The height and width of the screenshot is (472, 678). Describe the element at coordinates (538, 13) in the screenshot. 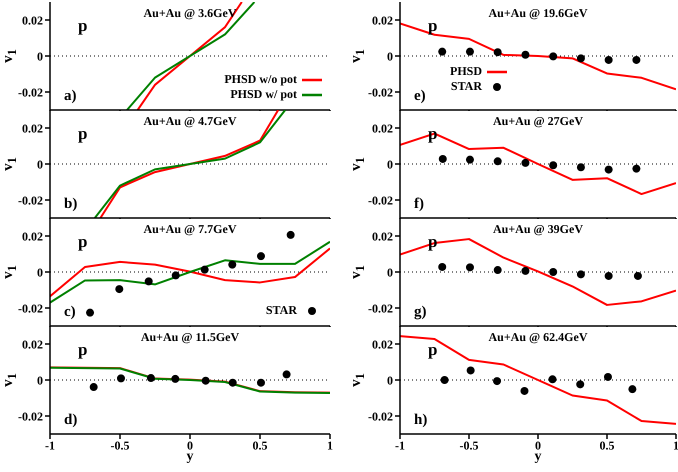

I see `chart-title: Au+Au @ 19.6GeV` at that location.